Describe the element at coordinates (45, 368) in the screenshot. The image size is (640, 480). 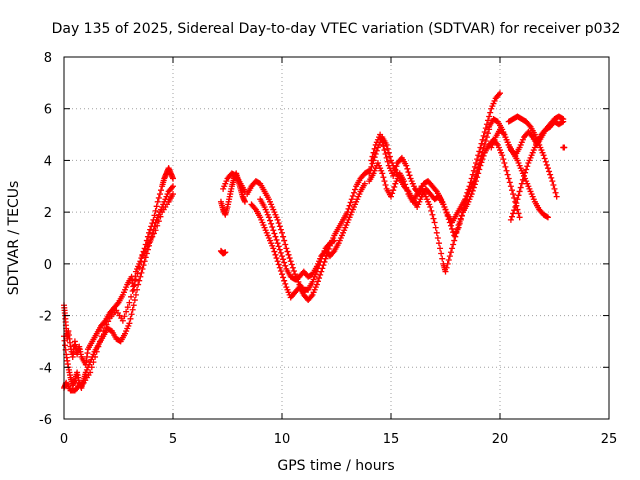
I see `y-tick-label: -4` at that location.